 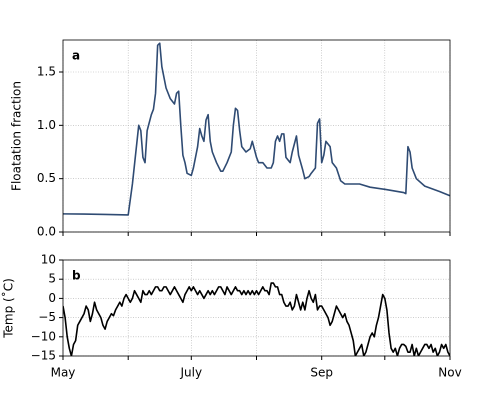 What do you see at coordinates (43, 356) in the screenshot?
I see `y-tick-label: −15` at bounding box center [43, 356].